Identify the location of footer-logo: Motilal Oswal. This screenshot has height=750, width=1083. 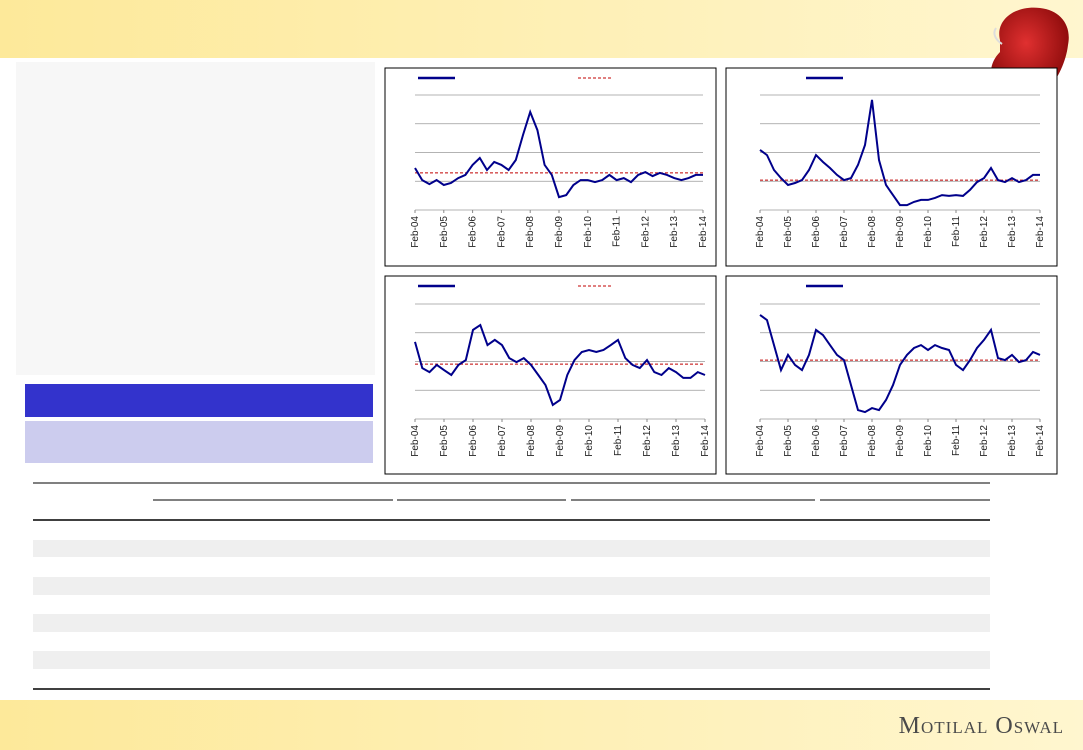
(981, 726).